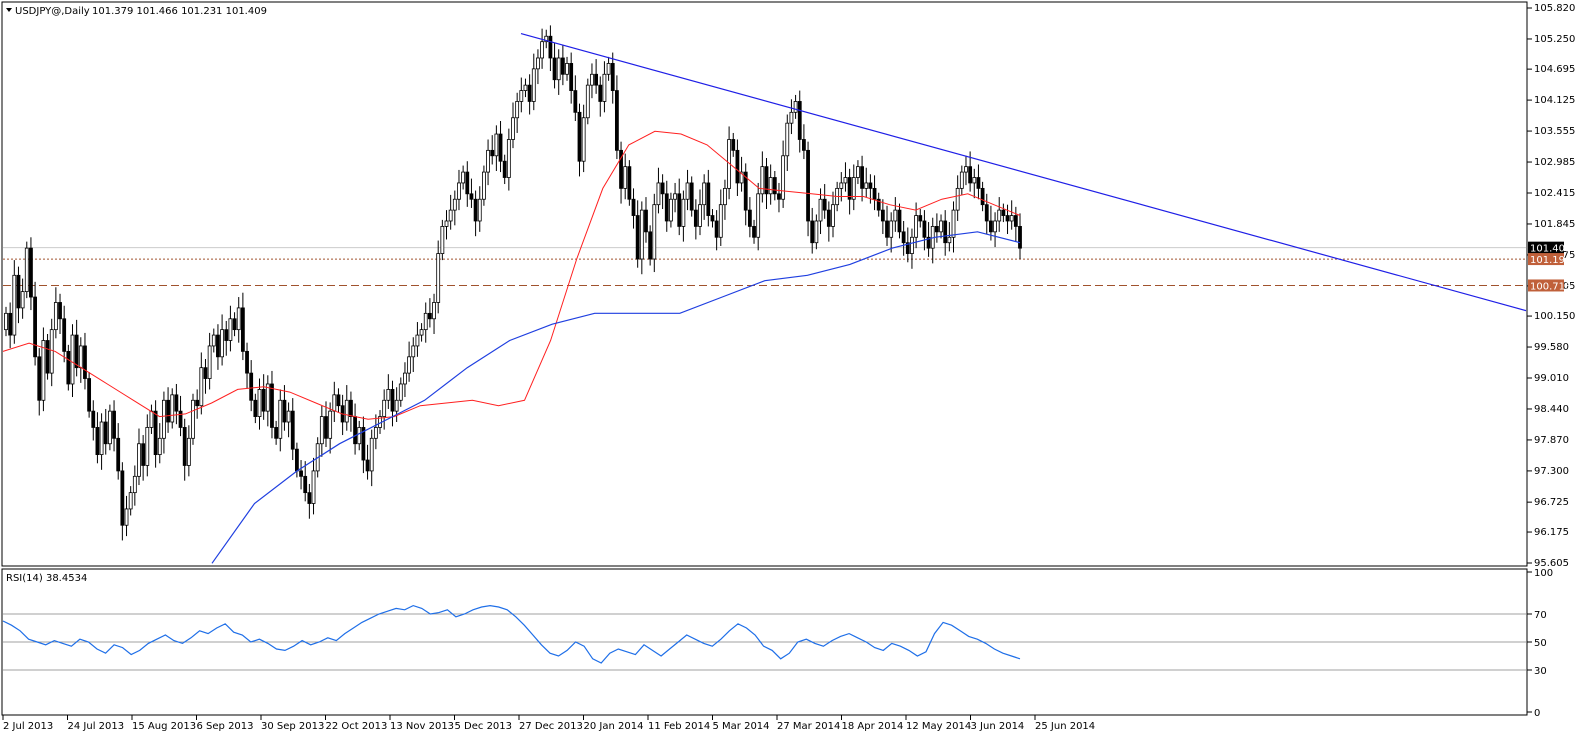 Image resolution: width=1596 pixels, height=746 pixels. What do you see at coordinates (764, 266) in the screenshot?
I see `horizontal-levels` at bounding box center [764, 266].